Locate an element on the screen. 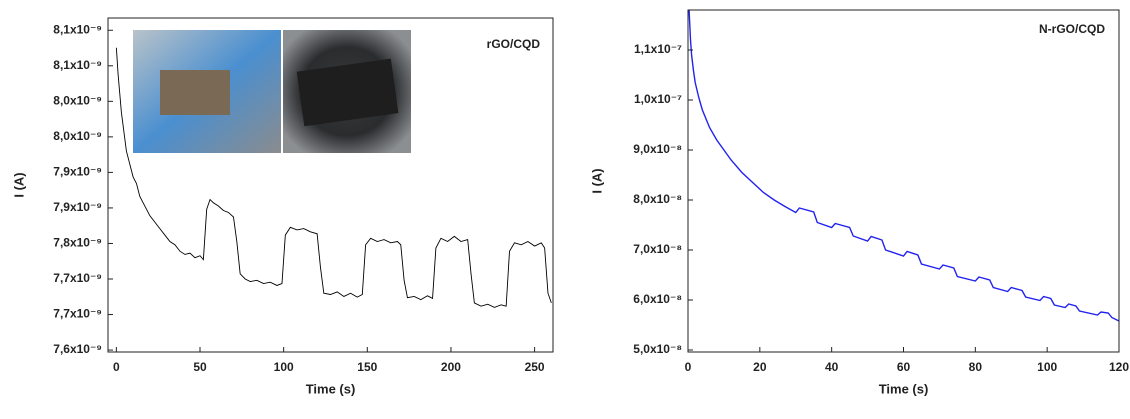  x-tick-label: 150 is located at coordinates (367, 367).